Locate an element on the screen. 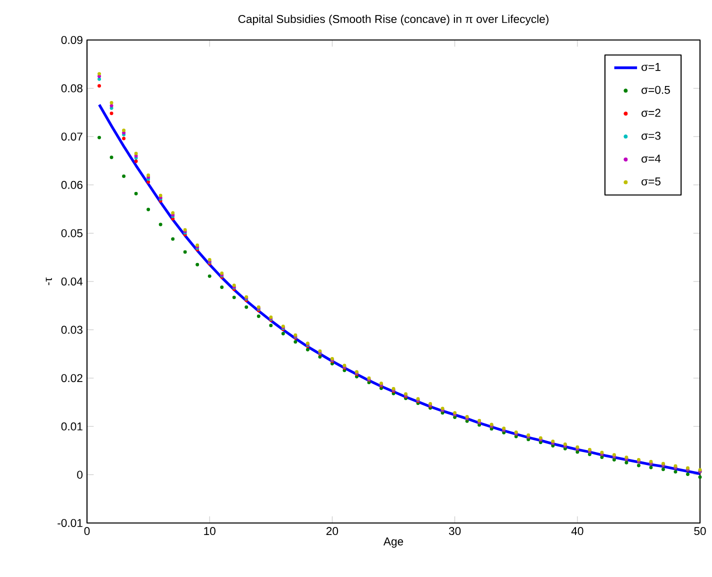 This screenshot has width=712, height=577. legend-label: σ=1 is located at coordinates (651, 67).